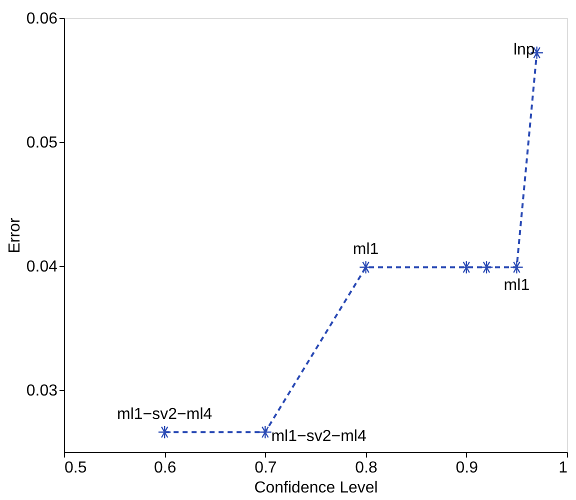 The width and height of the screenshot is (576, 500). I want to click on y-axis-title: Error, so click(15, 235).